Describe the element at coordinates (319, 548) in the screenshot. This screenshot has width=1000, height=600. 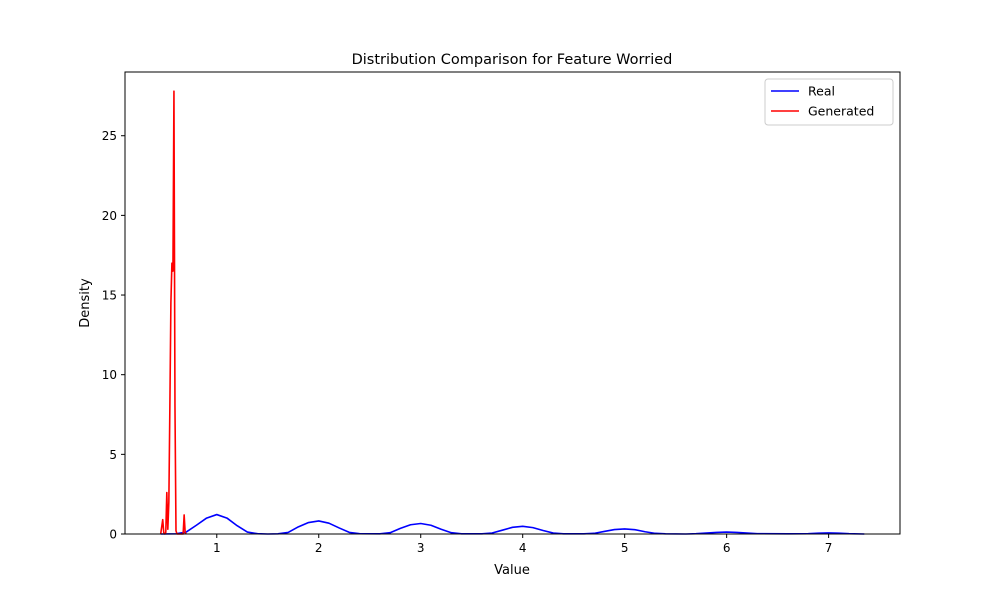
I see `x-tick-label: 2` at that location.